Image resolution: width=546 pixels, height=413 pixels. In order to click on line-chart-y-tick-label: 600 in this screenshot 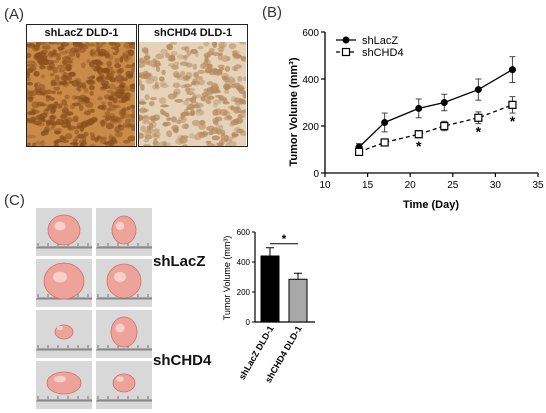, I will do `click(310, 33)`.